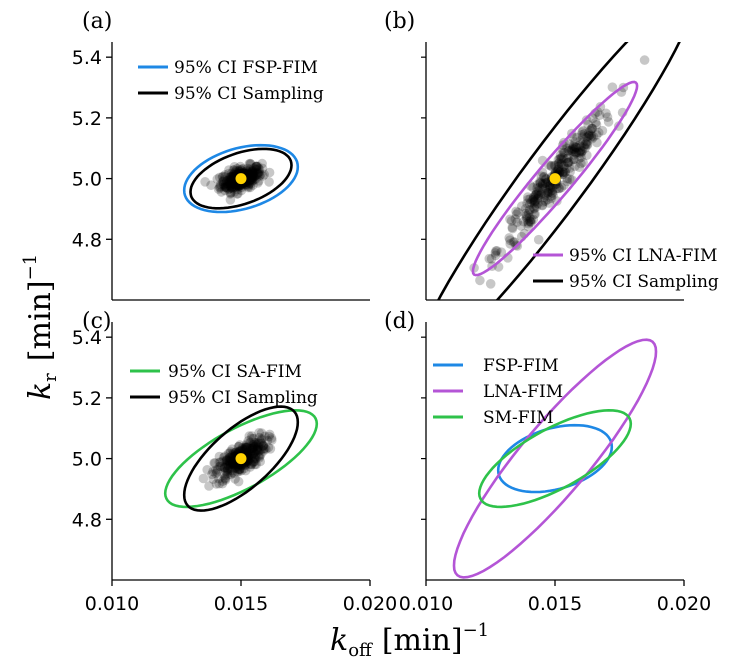 Image resolution: width=747 pixels, height=659 pixels. I want to click on panel-d-ellipse-lna-fim, so click(555, 458).